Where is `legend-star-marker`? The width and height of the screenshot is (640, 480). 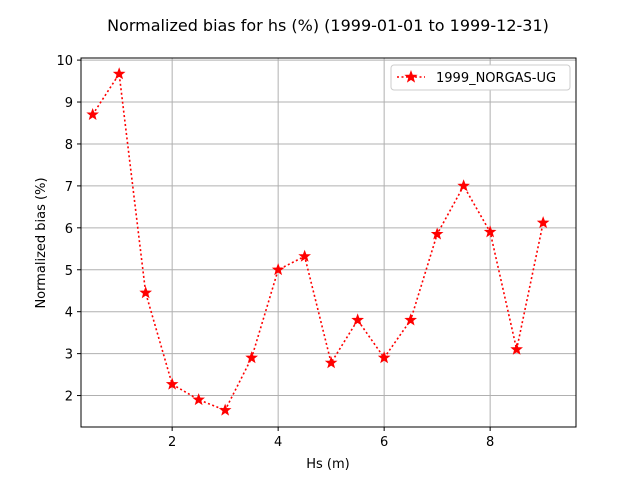 legend-star-marker is located at coordinates (411, 76).